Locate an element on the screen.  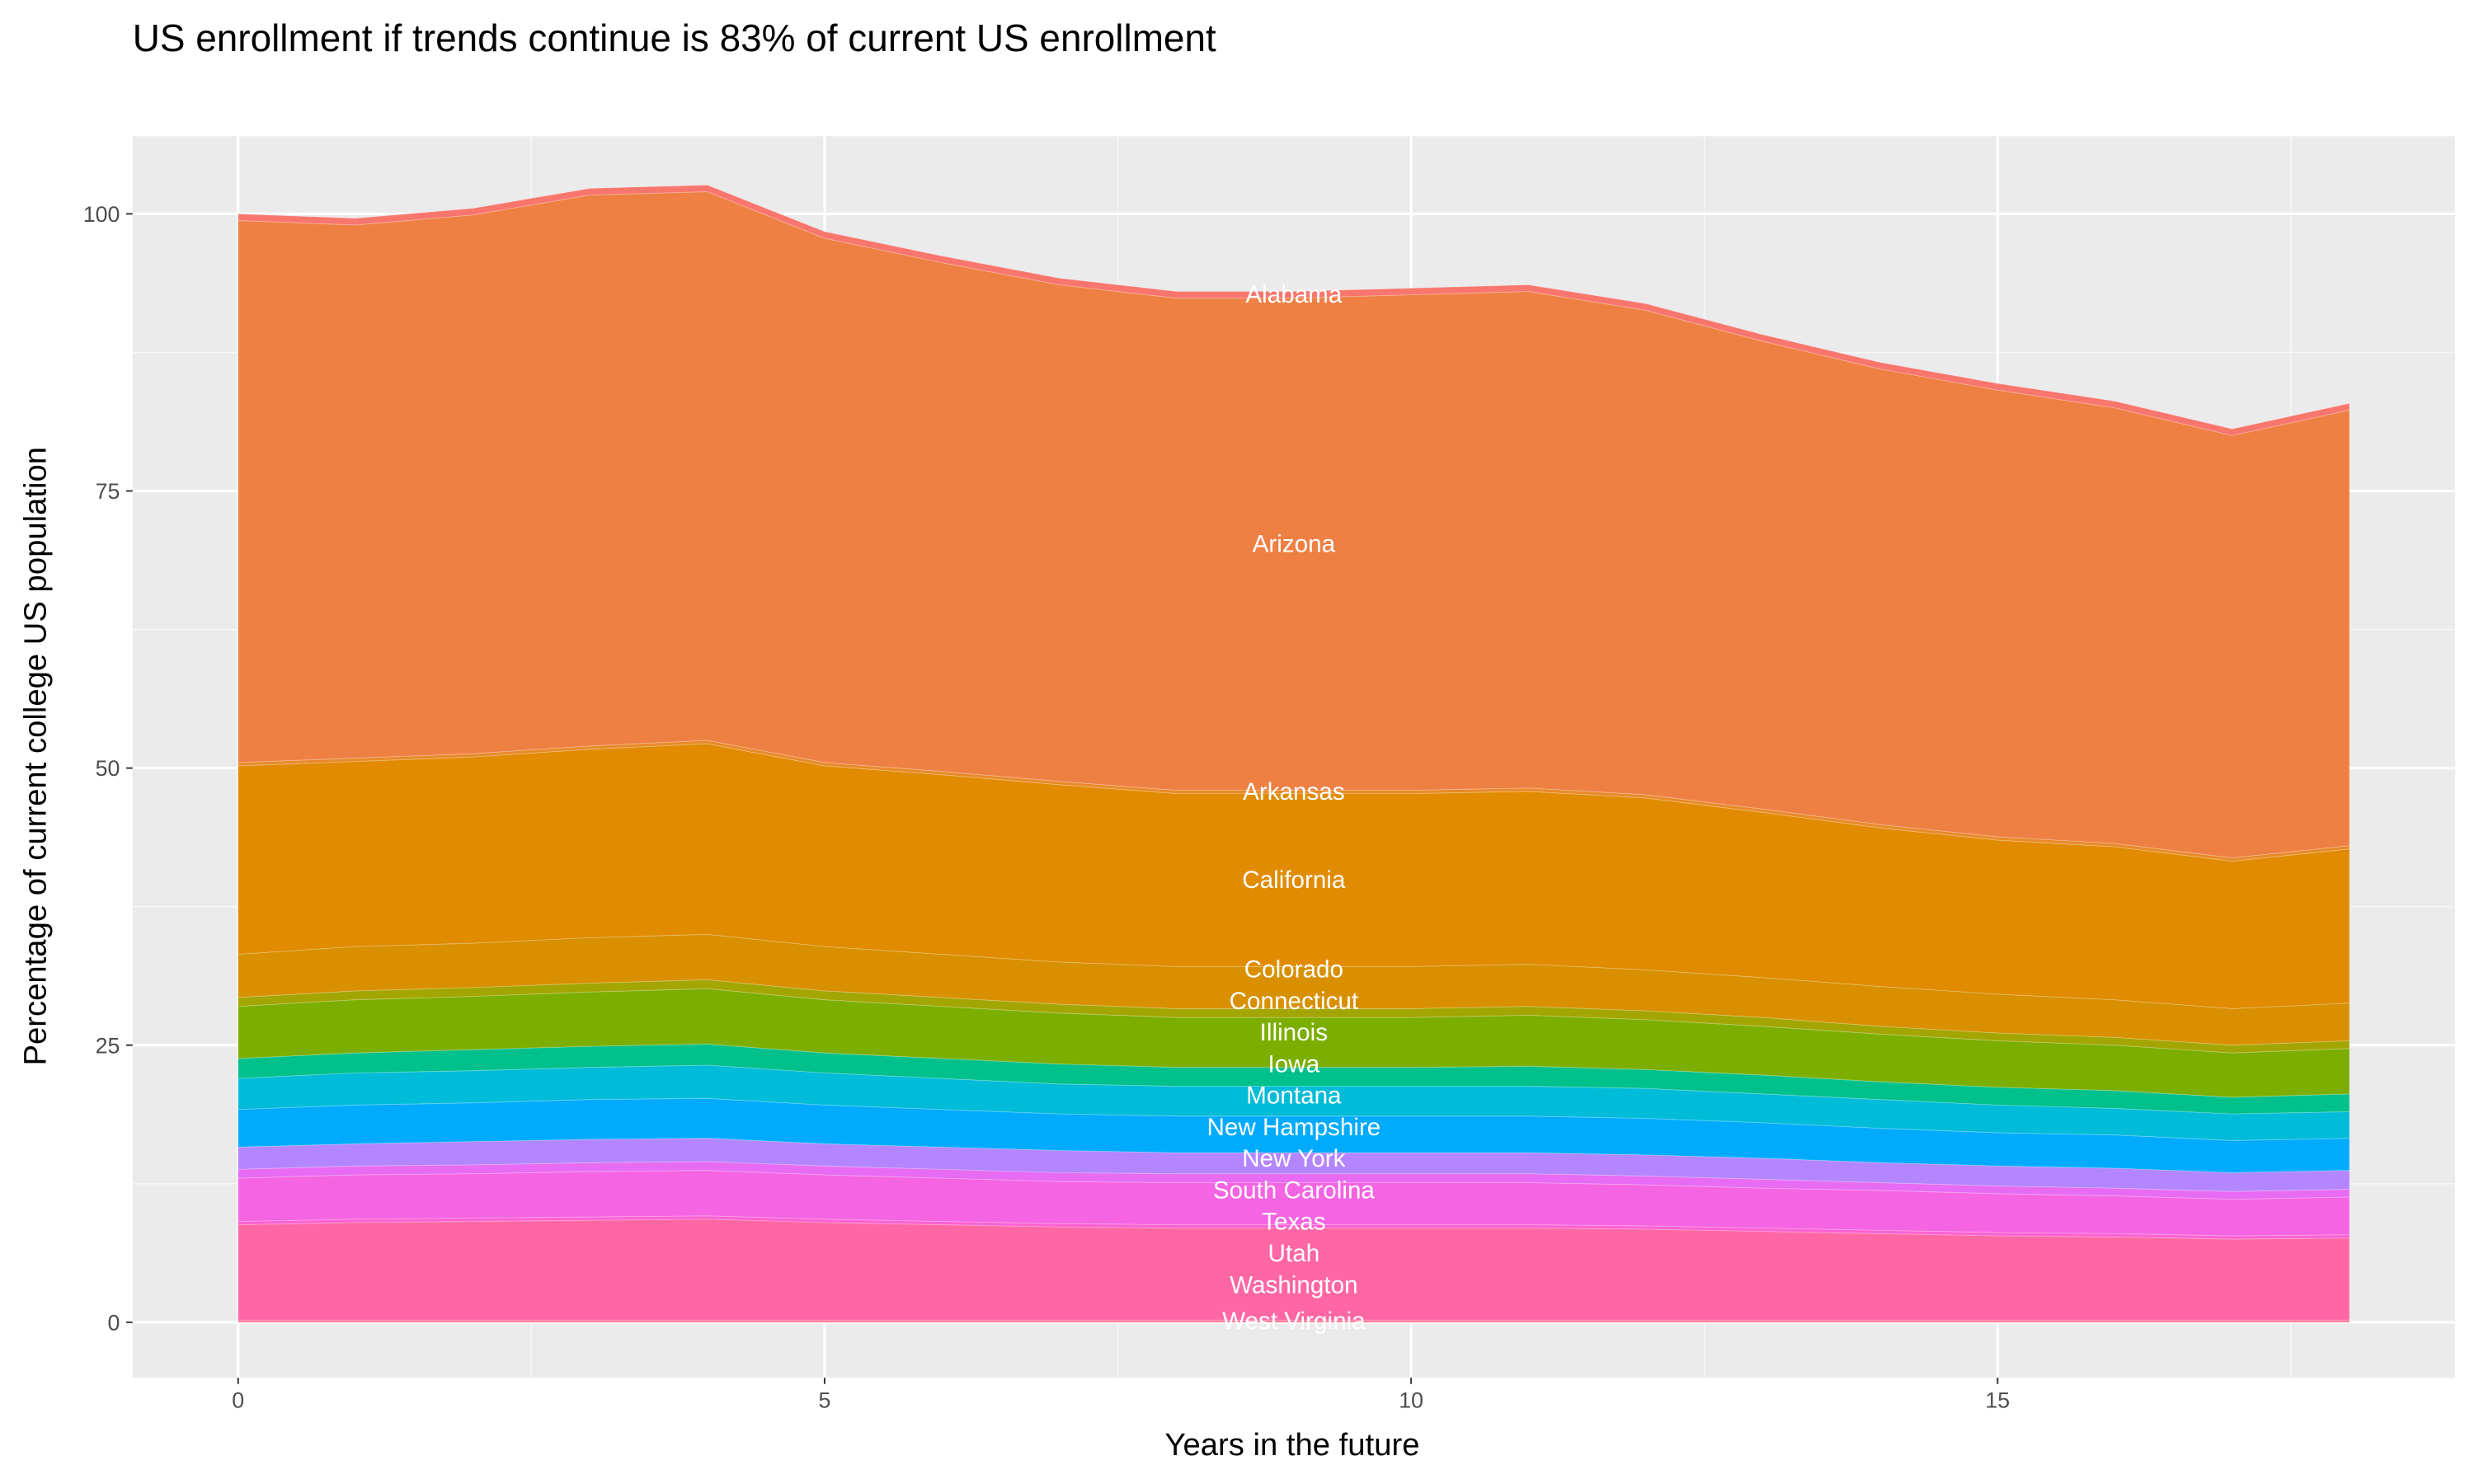
area-texas is located at coordinates (1294, 1203).